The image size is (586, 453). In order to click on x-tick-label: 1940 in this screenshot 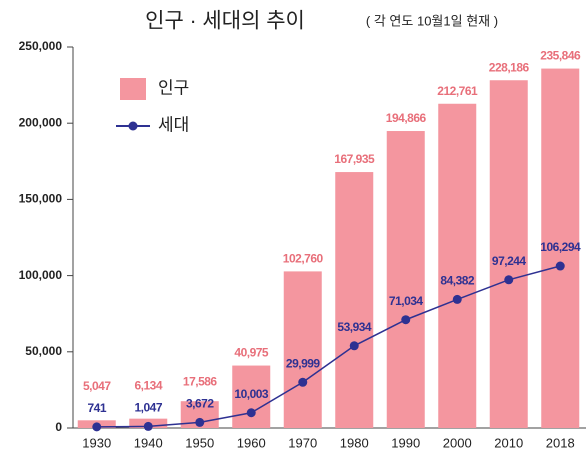, I will do `click(148, 442)`.